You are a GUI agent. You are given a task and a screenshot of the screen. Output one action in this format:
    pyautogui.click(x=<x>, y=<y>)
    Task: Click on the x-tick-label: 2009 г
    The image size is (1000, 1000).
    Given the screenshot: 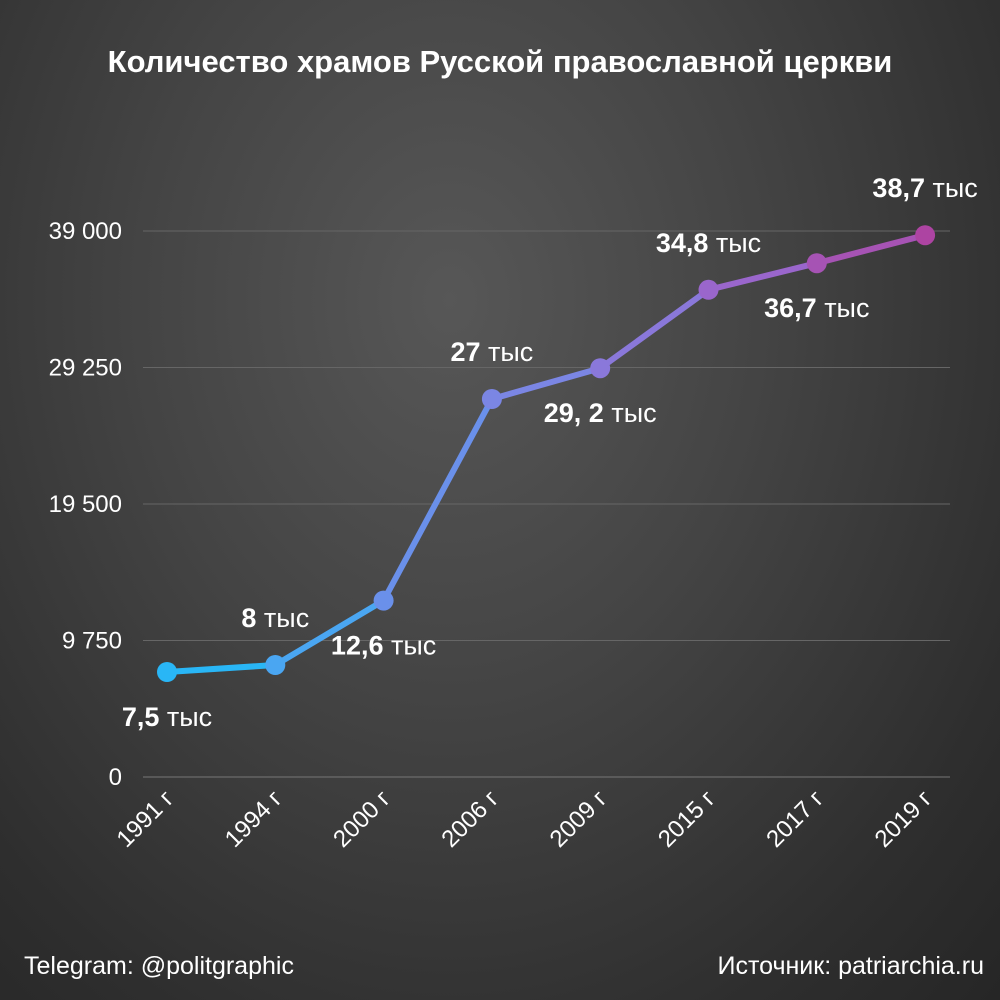 What is the action you would take?
    pyautogui.click(x=579, y=819)
    